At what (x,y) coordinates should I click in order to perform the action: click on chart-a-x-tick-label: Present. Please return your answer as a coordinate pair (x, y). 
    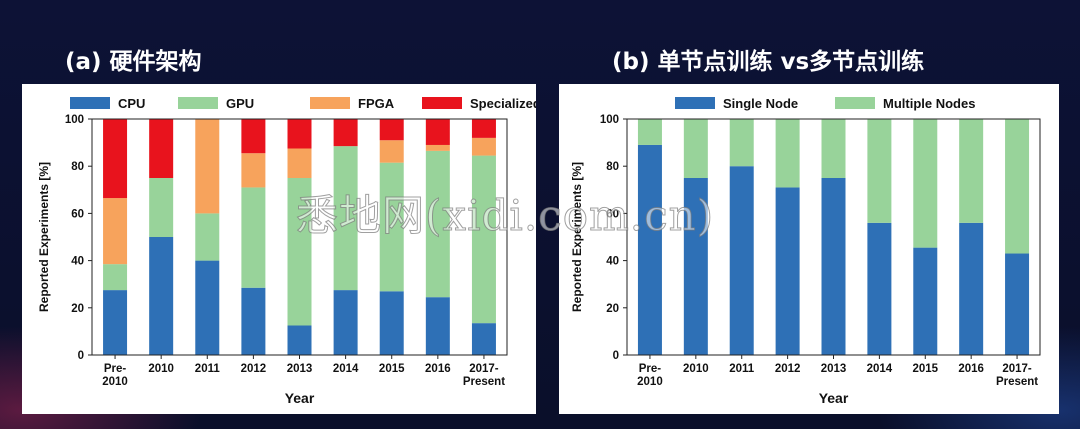
    Looking at the image, I should click on (484, 382).